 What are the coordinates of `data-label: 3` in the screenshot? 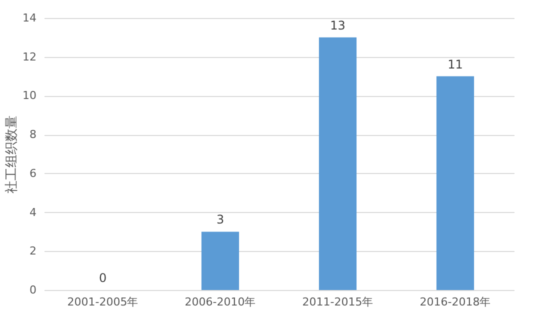 It's located at (220, 219).